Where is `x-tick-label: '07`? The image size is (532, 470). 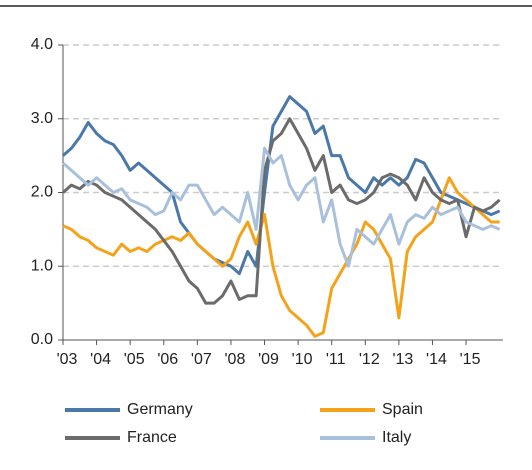
x-tick-label: '07 is located at coordinates (201, 359).